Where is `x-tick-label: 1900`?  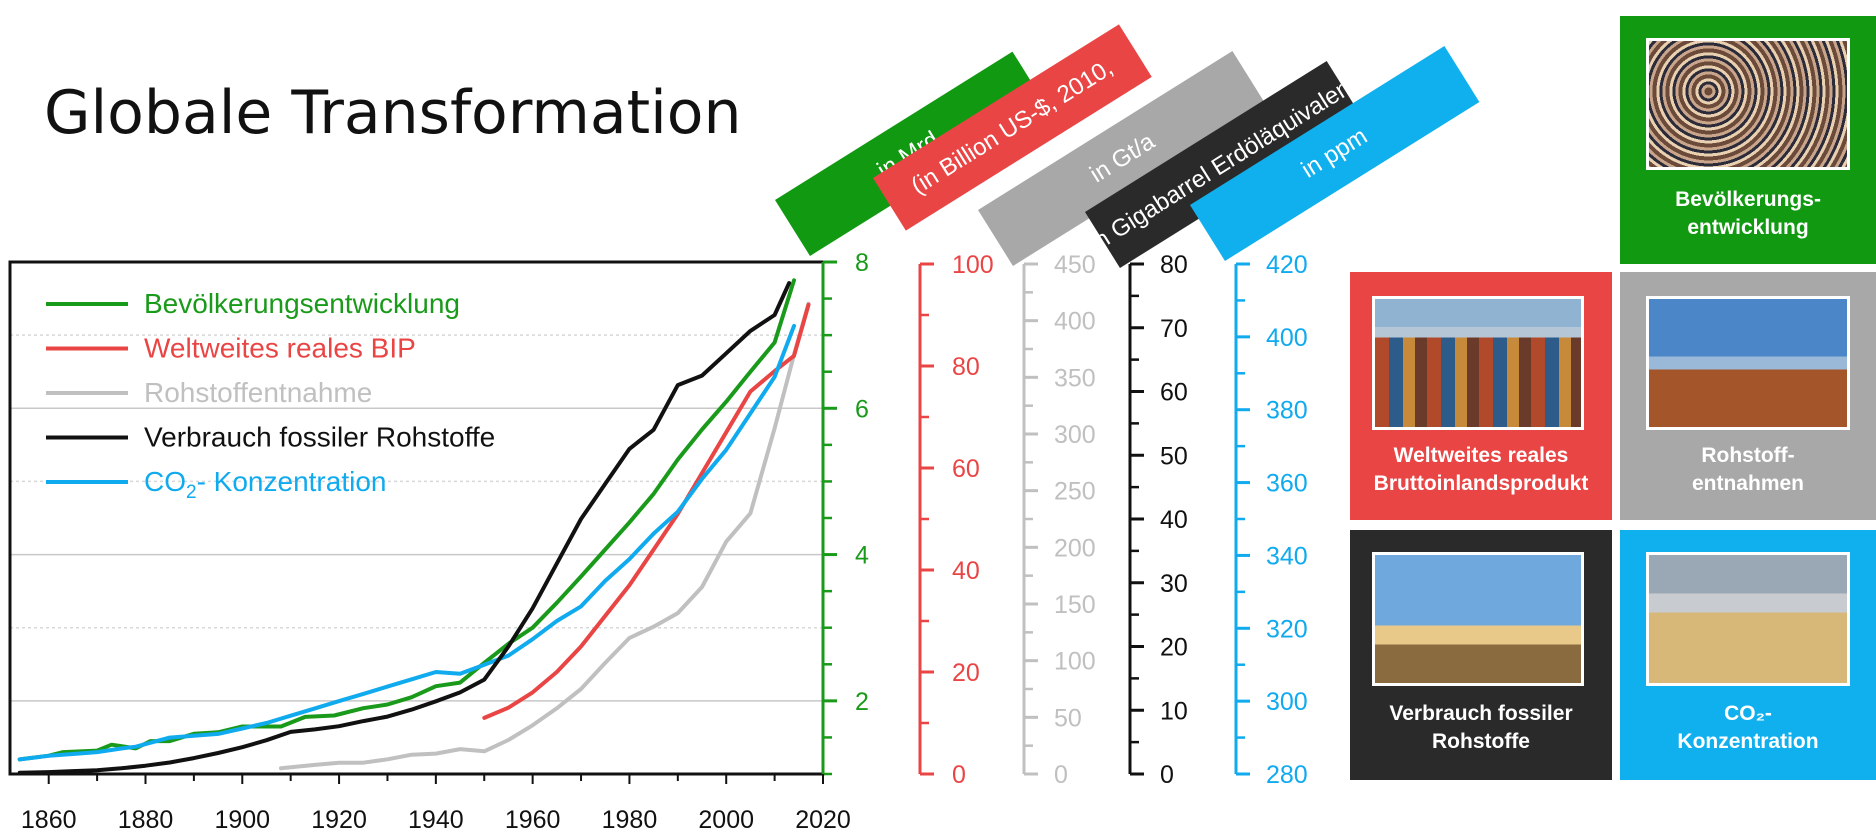
x-tick-label: 1900 is located at coordinates (242, 818).